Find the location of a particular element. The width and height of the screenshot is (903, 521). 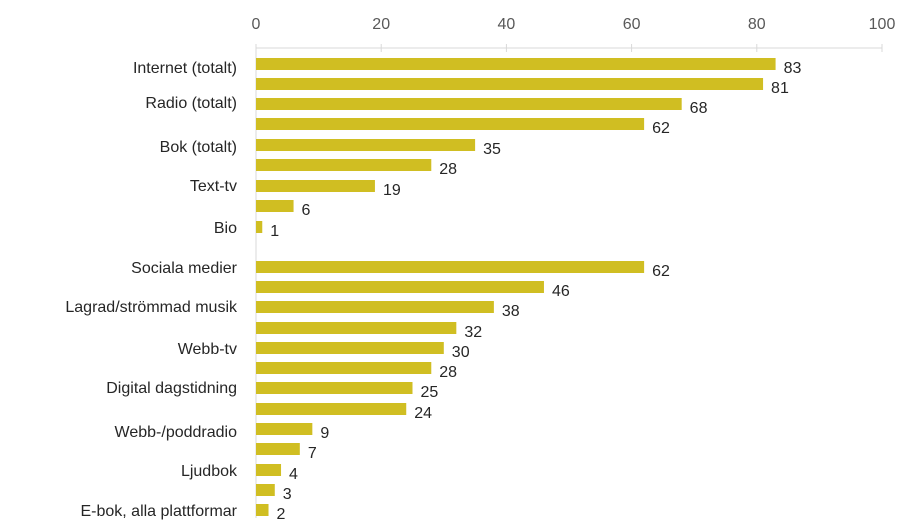

bar-value-label: 19 is located at coordinates (392, 190).